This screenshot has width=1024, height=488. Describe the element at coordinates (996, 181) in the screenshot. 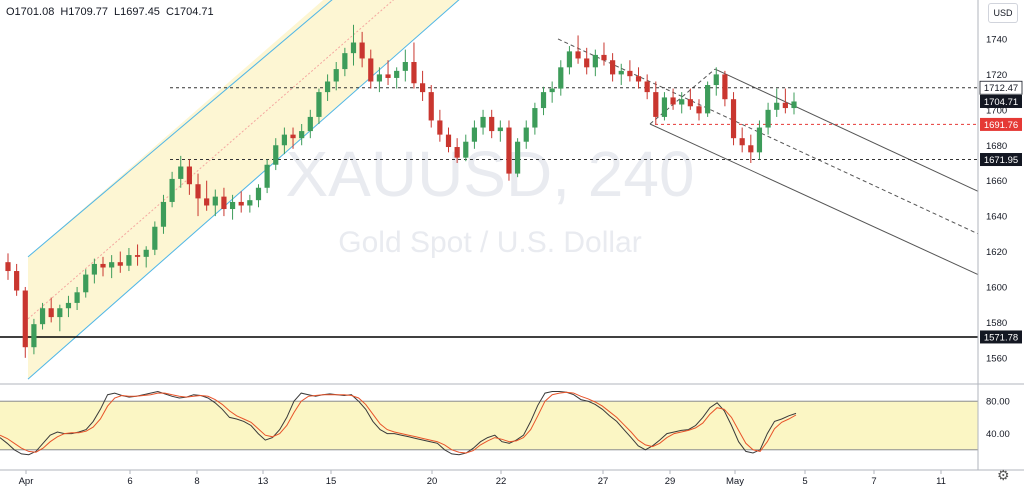

I see `price-tick-label: 1660` at that location.